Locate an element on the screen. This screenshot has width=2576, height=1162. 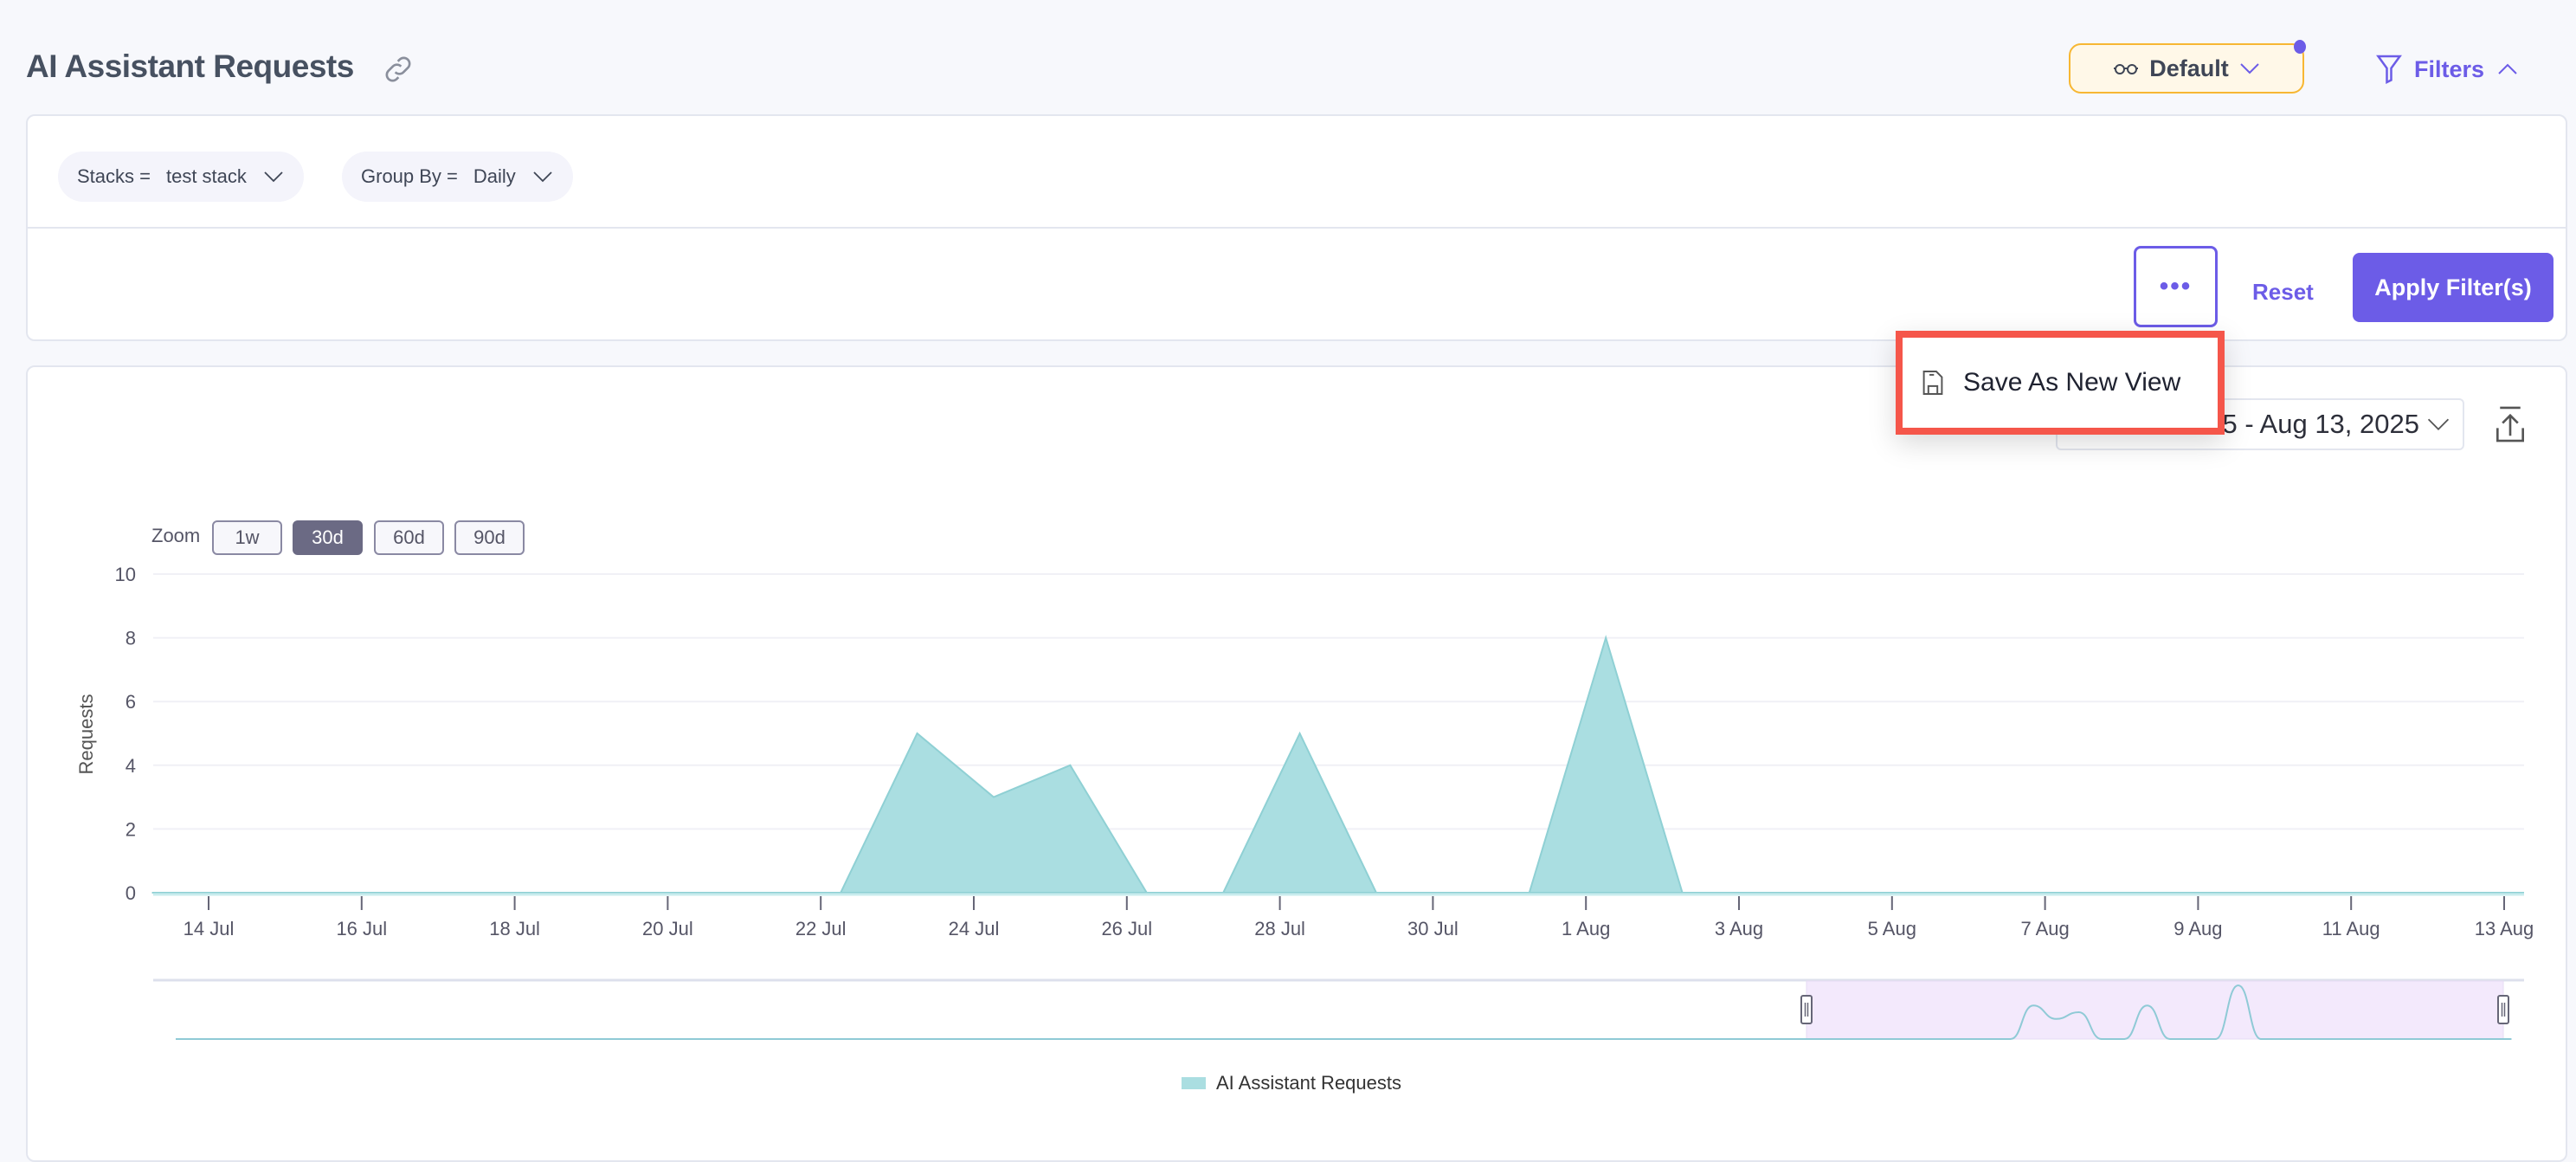
x-tick-label: 26 Jul is located at coordinates (1126, 929).